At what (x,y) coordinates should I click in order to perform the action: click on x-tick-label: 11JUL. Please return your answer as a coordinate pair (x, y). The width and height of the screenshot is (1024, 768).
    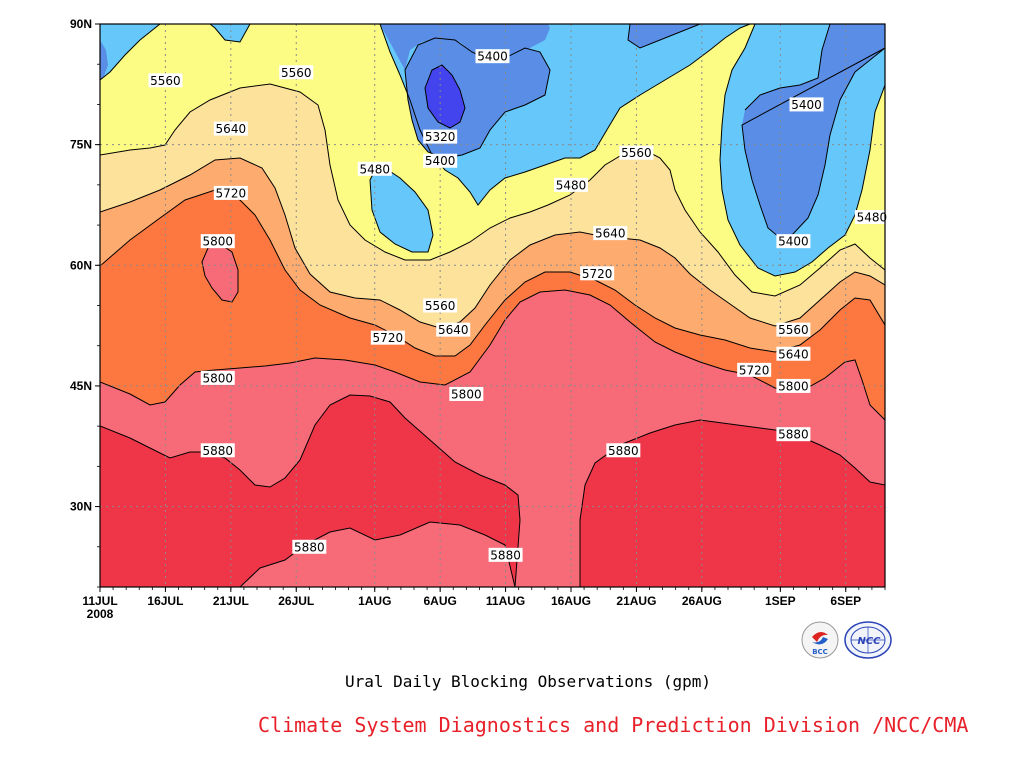
    Looking at the image, I should click on (99, 601).